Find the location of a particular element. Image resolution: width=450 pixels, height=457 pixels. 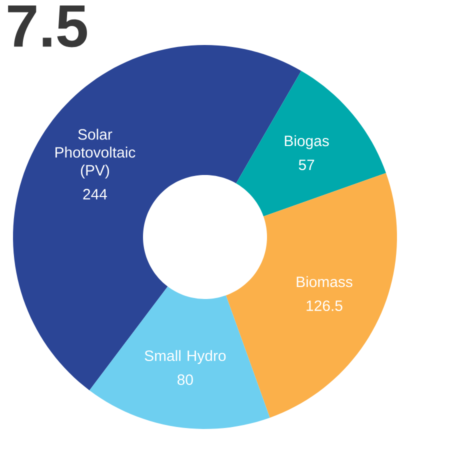

data-label: 80 is located at coordinates (185, 379).